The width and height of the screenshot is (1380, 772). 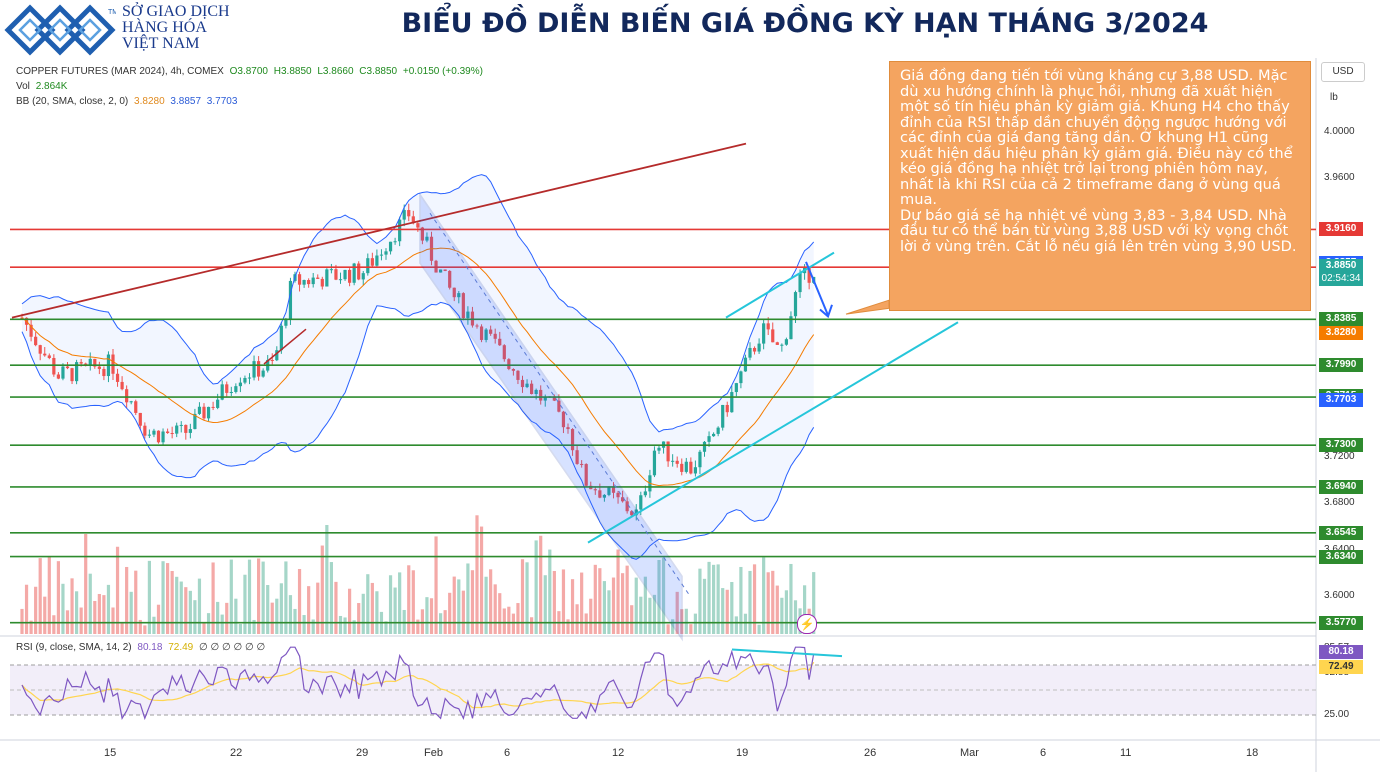 I want to click on forecast-arrowhead, so click(x=826, y=311).